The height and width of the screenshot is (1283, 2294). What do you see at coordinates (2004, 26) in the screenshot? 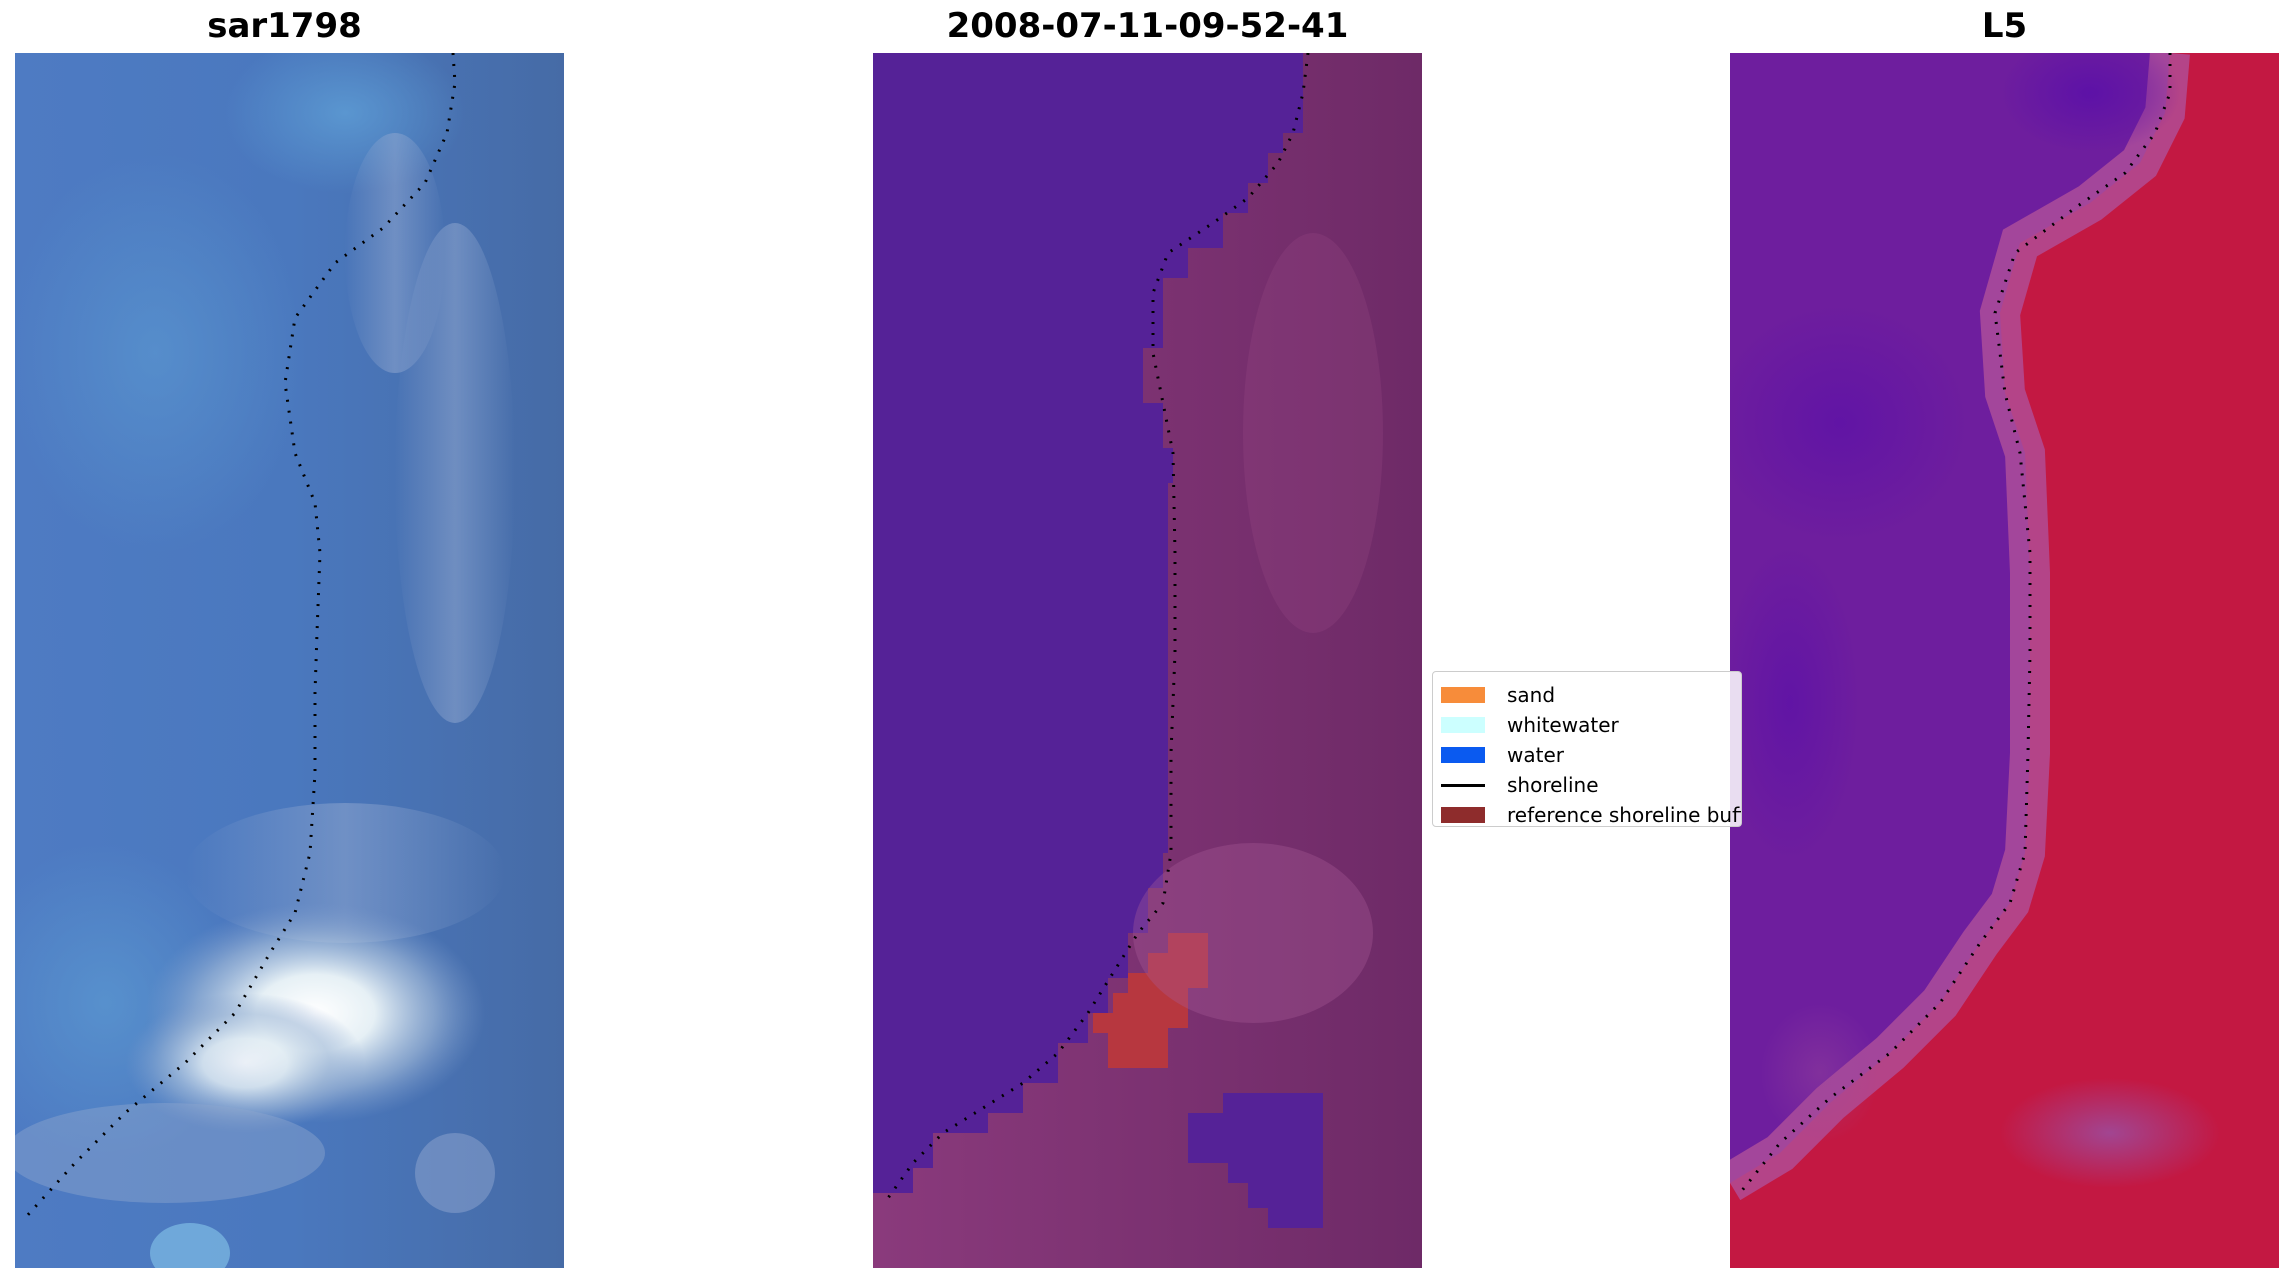
I see `panel-title-right: L5` at bounding box center [2004, 26].